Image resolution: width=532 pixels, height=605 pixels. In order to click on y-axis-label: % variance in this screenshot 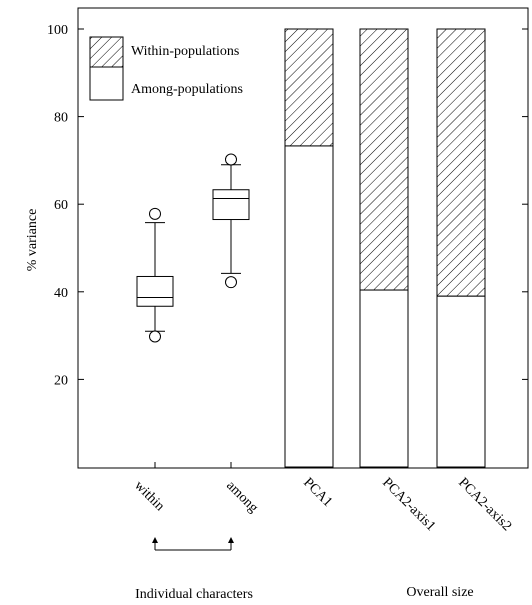, I will do `click(32, 240)`.